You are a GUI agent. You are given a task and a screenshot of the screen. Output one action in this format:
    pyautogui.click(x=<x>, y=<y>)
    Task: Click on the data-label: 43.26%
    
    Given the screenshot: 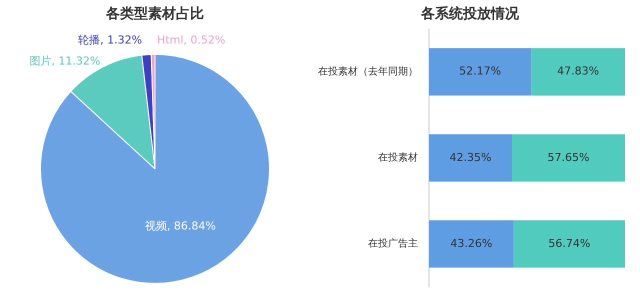 What is the action you would take?
    pyautogui.click(x=471, y=243)
    